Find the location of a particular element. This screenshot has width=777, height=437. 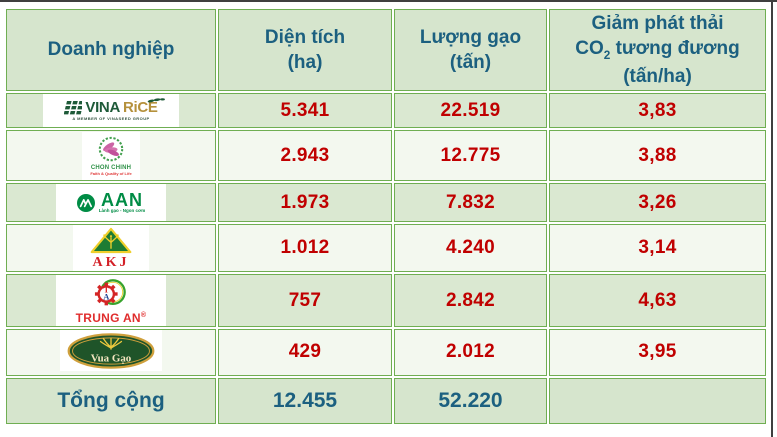

co2-value: 4,63 is located at coordinates (657, 300).